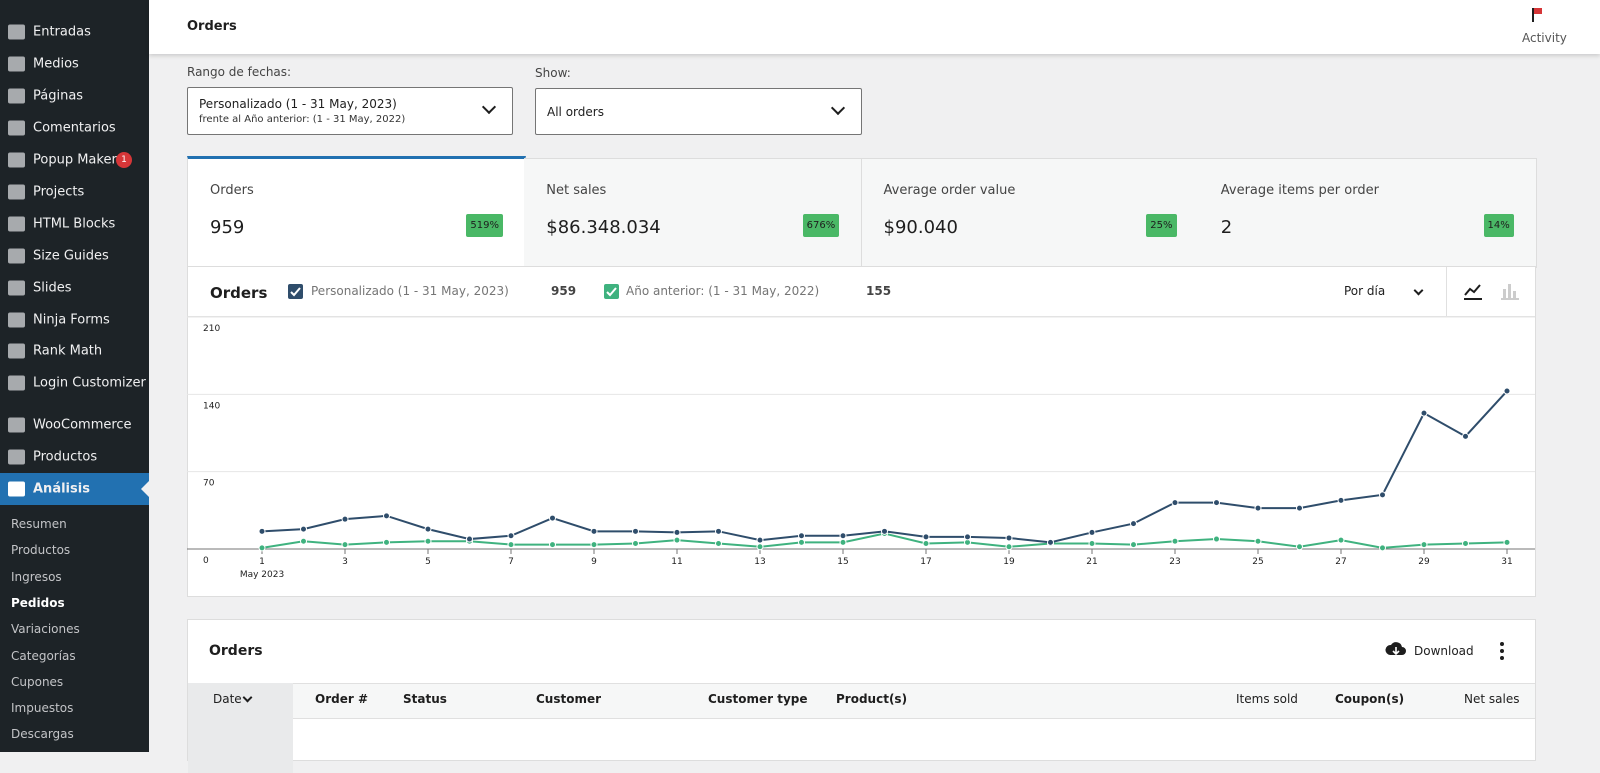 The image size is (1600, 773). I want to click on column-header: Items sold, so click(1267, 699).